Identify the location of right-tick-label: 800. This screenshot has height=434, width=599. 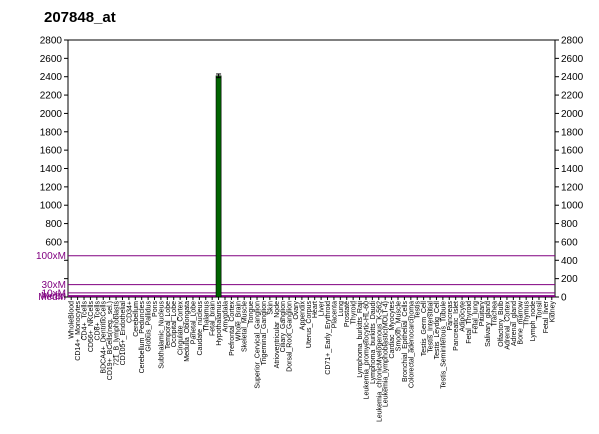
(569, 224).